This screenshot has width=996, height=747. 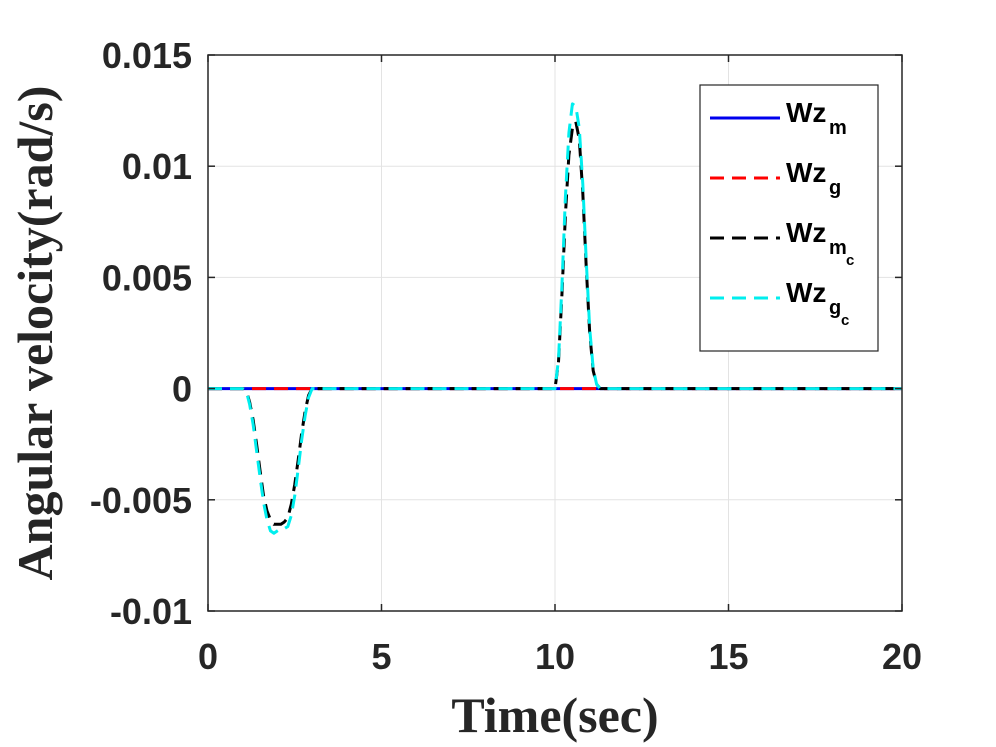 What do you see at coordinates (147, 55) in the screenshot?
I see `y-tick-label: 0.015` at bounding box center [147, 55].